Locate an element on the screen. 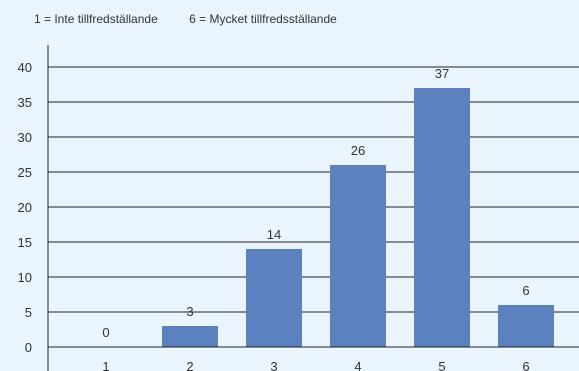  data-label-6: 6 is located at coordinates (525, 290).